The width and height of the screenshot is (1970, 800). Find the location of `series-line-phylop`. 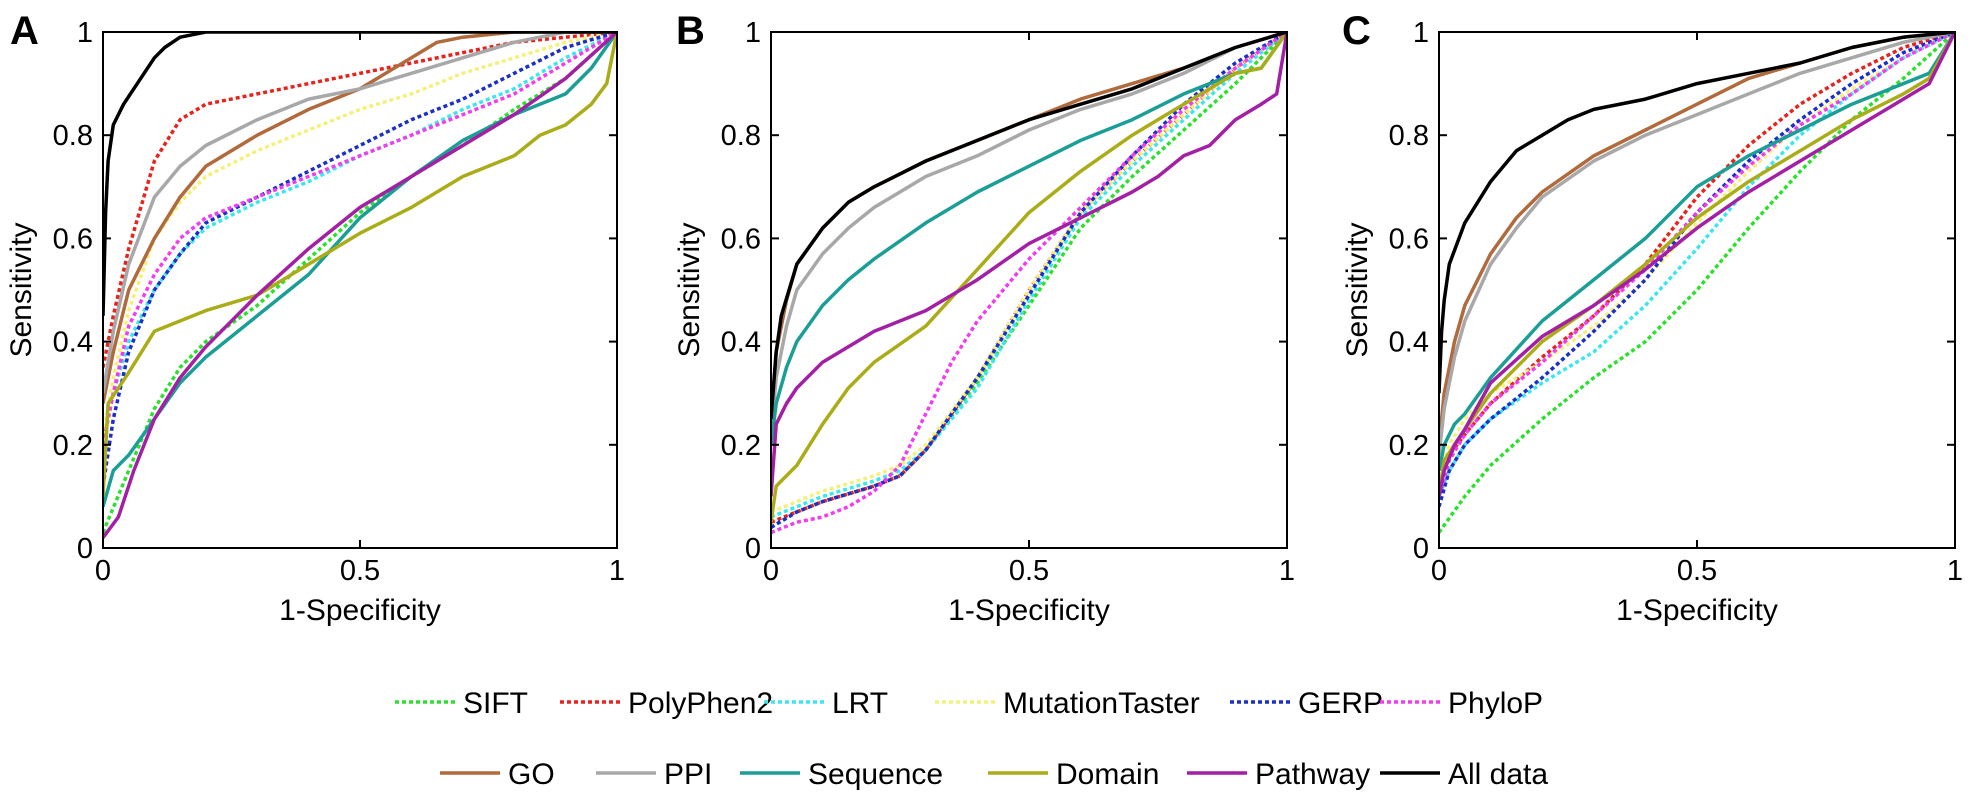

series-line-phylop is located at coordinates (360, 238).